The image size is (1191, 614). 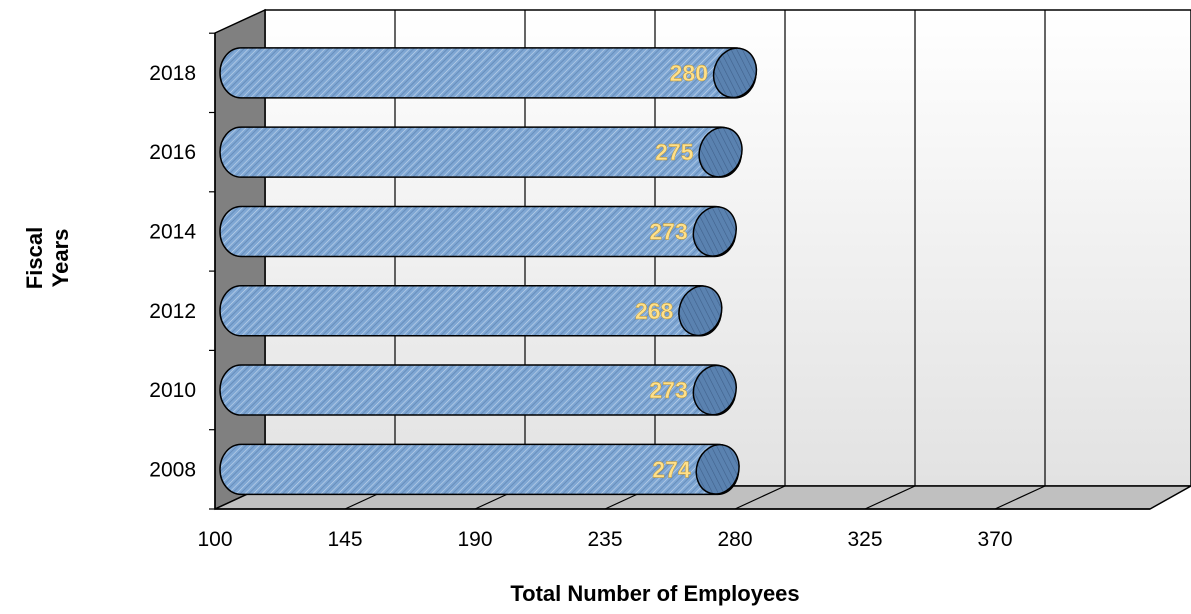 What do you see at coordinates (34, 258) in the screenshot?
I see `y-axis-title-line-1: Fiscal` at bounding box center [34, 258].